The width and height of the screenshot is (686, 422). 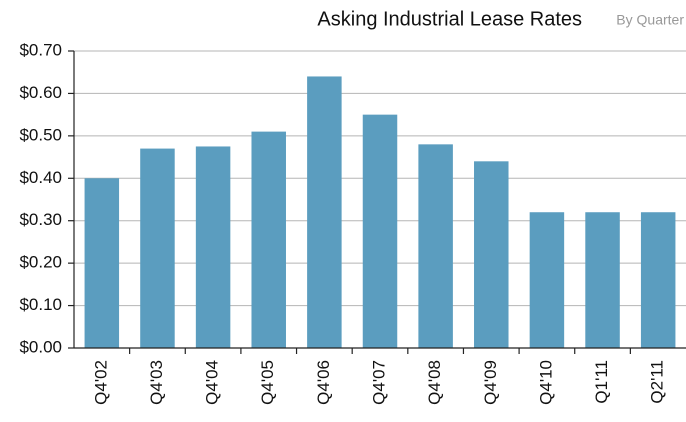 What do you see at coordinates (40, 346) in the screenshot?
I see `y-tick-label: $0.00` at bounding box center [40, 346].